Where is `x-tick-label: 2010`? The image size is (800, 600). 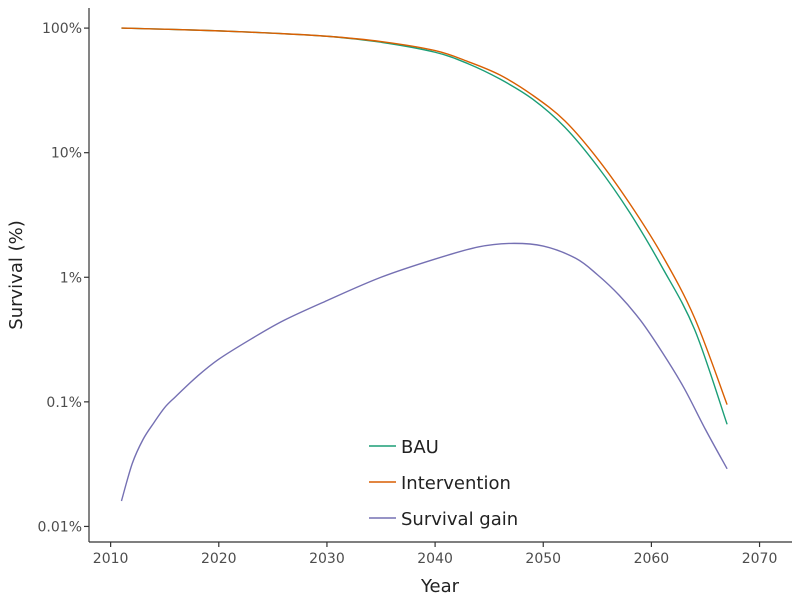 x-tick-label: 2010 is located at coordinates (111, 559).